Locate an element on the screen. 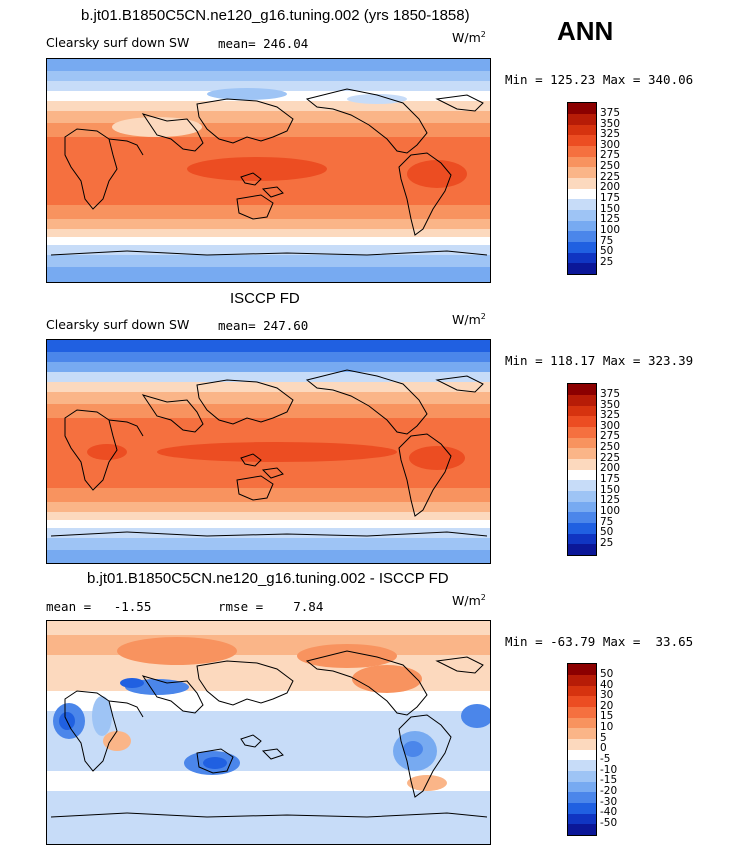 The width and height of the screenshot is (733, 847). panel1-variable: Clearsky surf down SW is located at coordinates (118, 42).